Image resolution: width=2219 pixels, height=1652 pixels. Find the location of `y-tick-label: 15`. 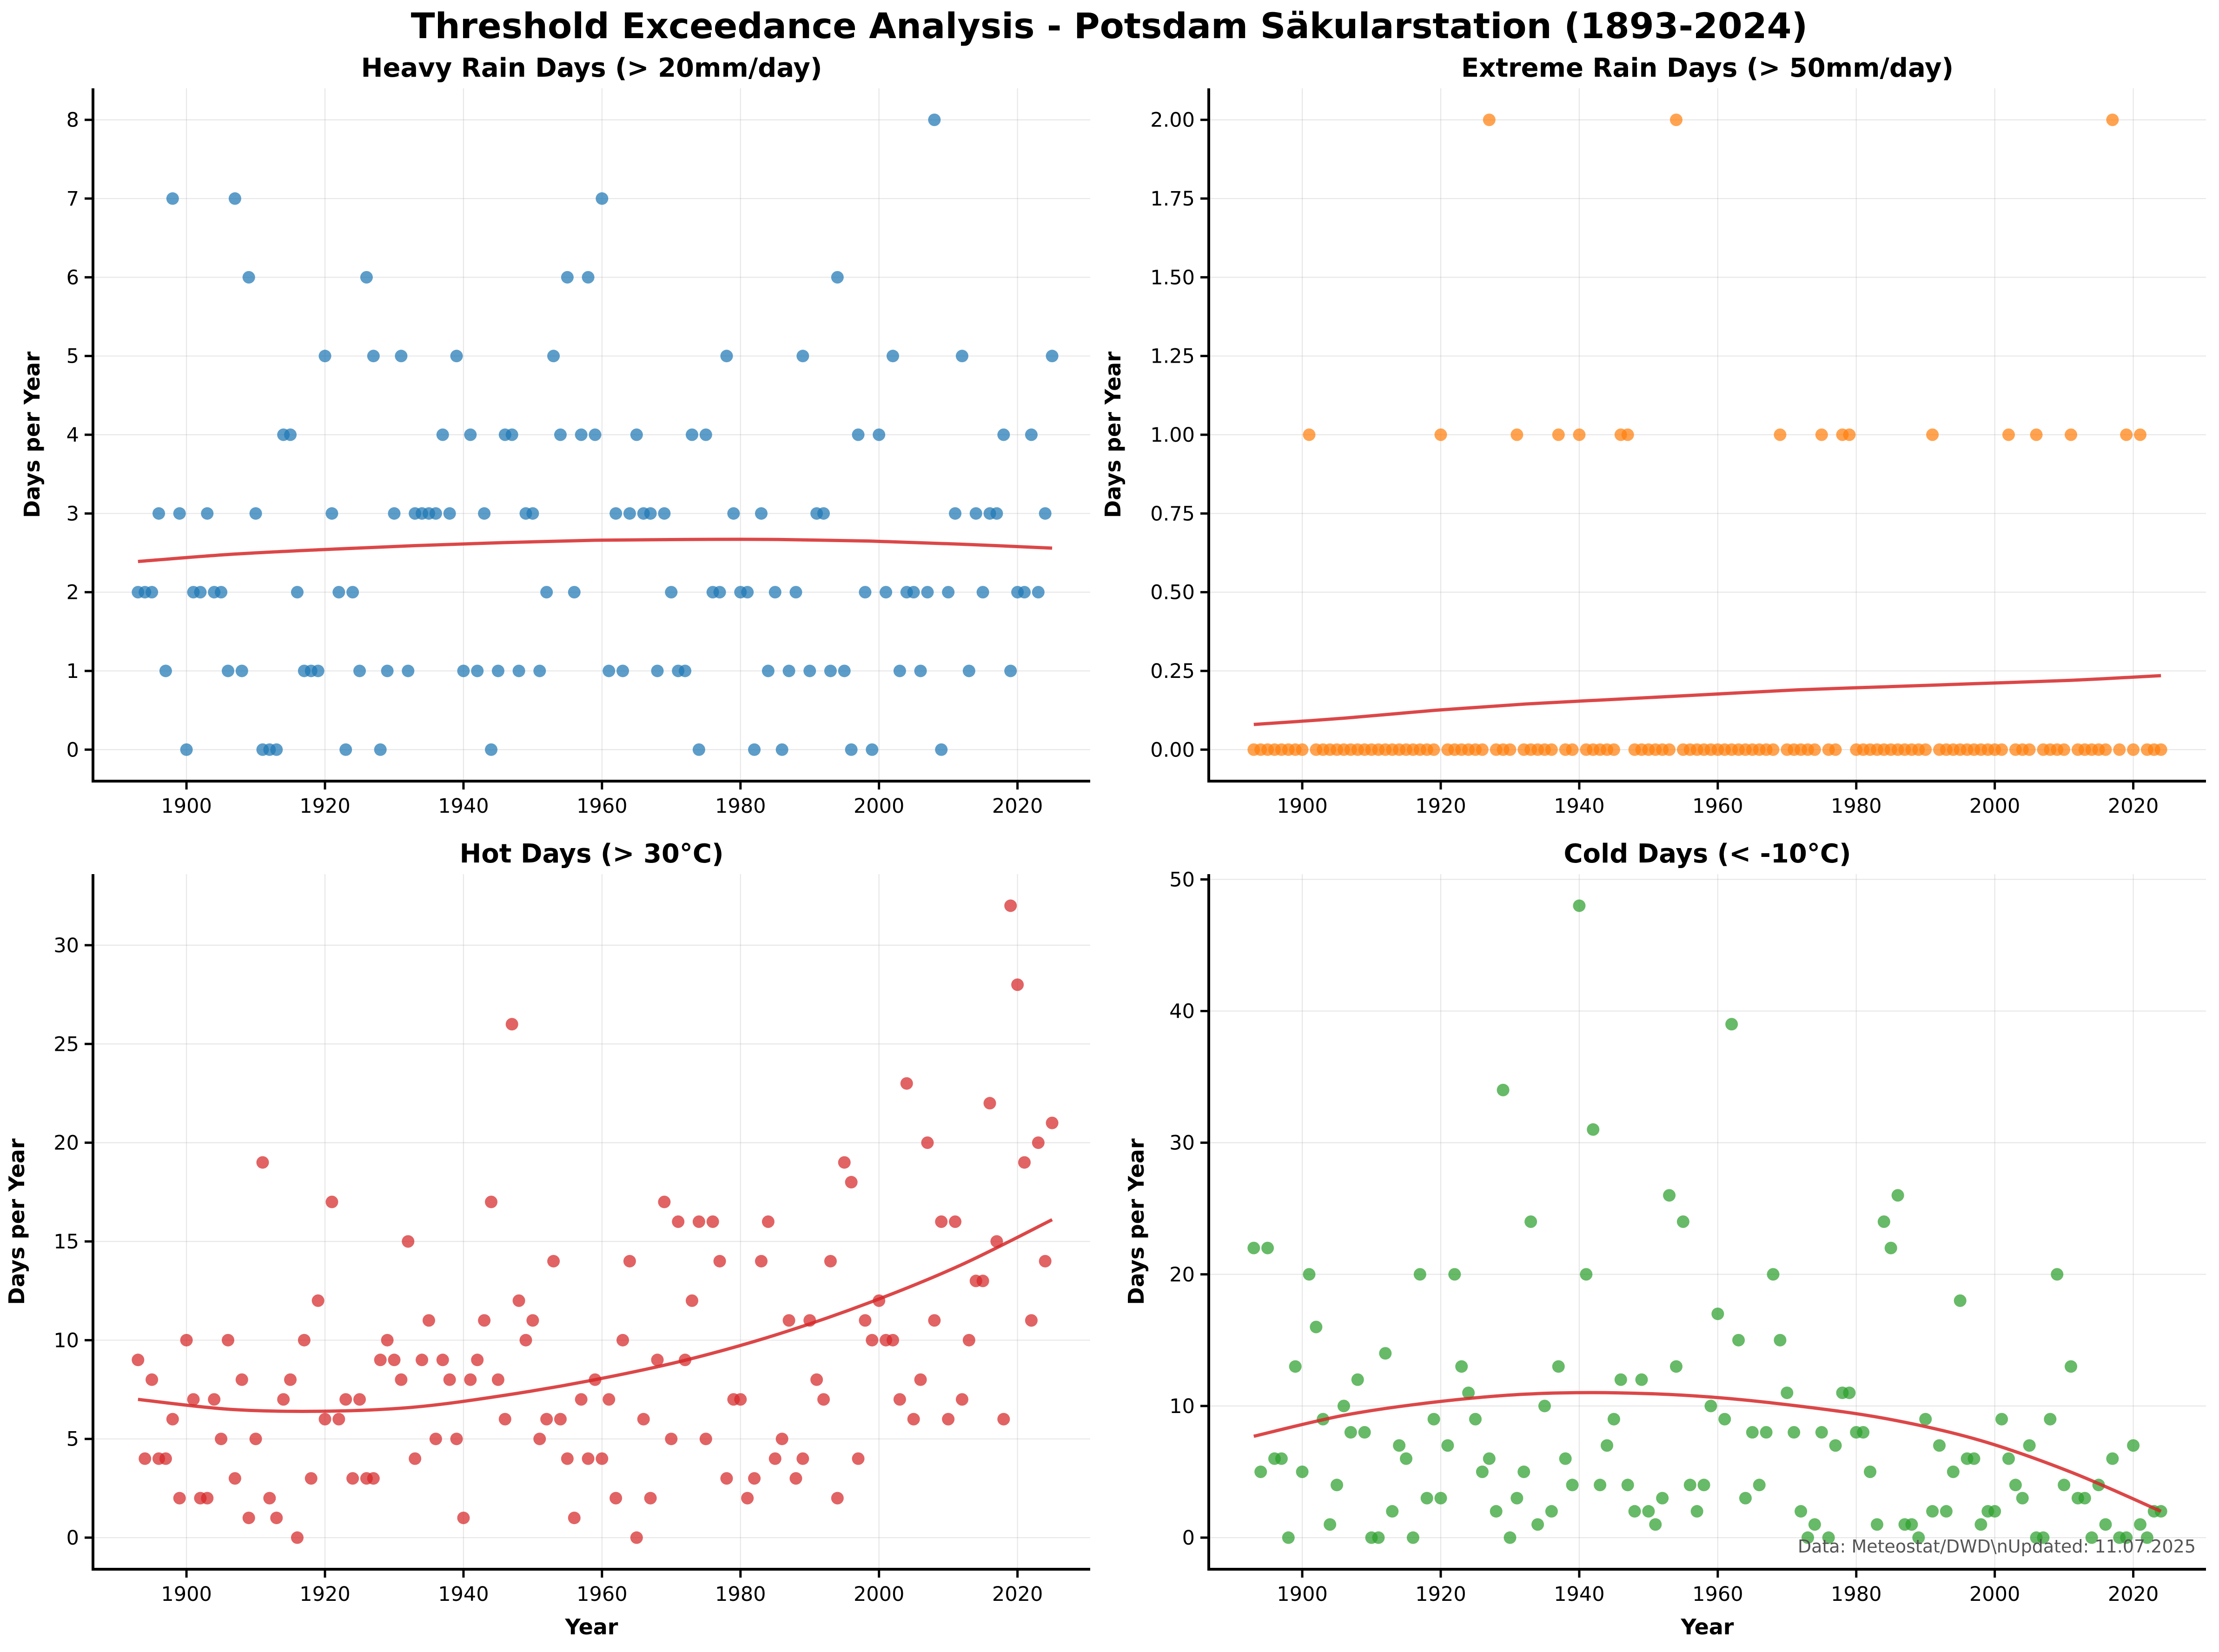

y-tick-label: 15 is located at coordinates (66, 1242).